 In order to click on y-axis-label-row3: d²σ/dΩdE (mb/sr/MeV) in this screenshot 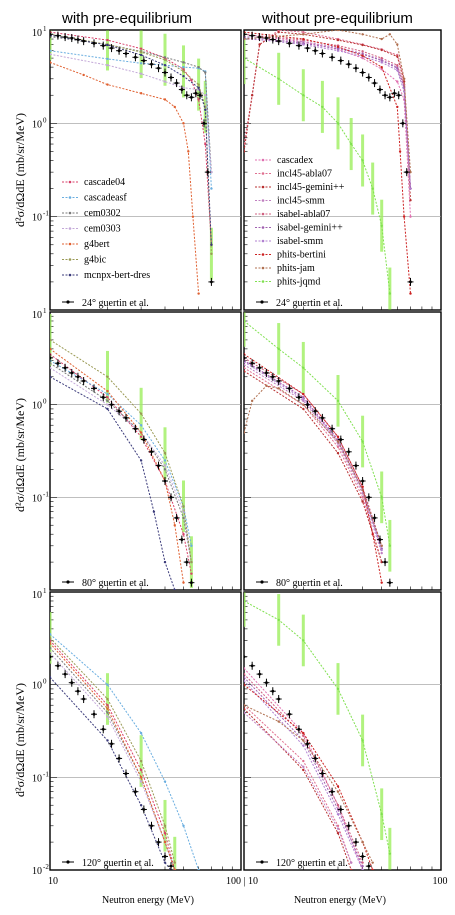, I will do `click(20, 740)`.